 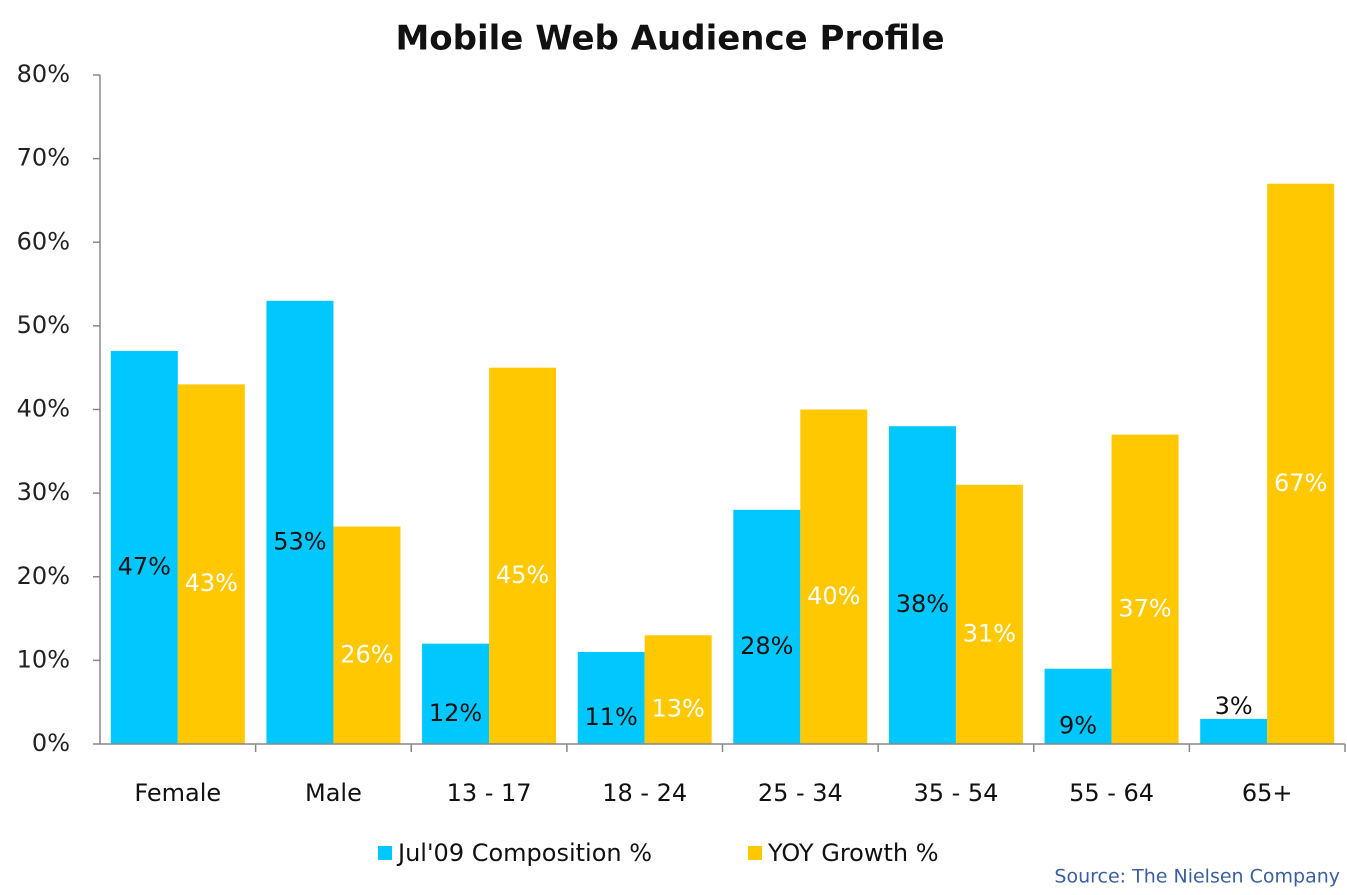 What do you see at coordinates (43, 241) in the screenshot?
I see `y-tick-label: 60%` at bounding box center [43, 241].